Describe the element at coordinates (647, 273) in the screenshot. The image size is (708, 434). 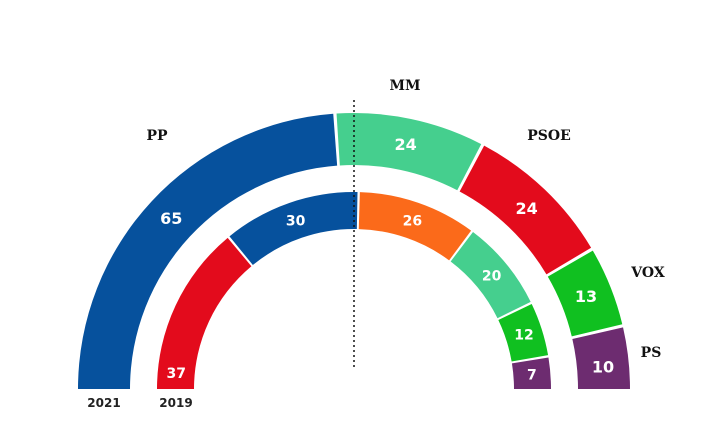
I see `party-label-vox: VOX` at that location.